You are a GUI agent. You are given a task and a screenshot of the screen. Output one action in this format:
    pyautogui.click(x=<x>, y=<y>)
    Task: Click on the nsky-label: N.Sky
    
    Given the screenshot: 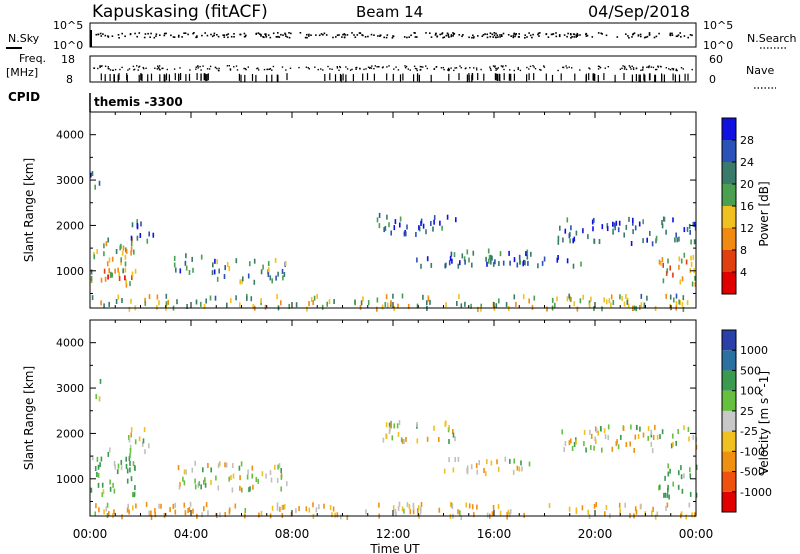 What is the action you would take?
    pyautogui.click(x=24, y=38)
    